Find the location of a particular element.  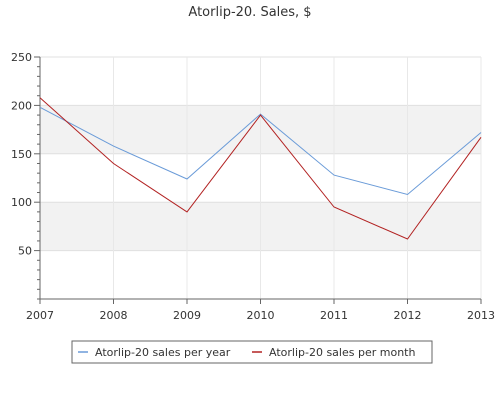

x-tick-label: 2009 is located at coordinates (187, 315).